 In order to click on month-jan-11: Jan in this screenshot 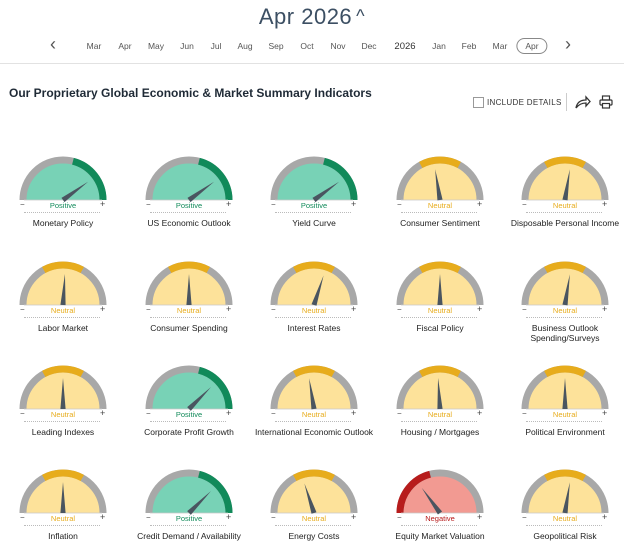, I will do `click(439, 46)`.